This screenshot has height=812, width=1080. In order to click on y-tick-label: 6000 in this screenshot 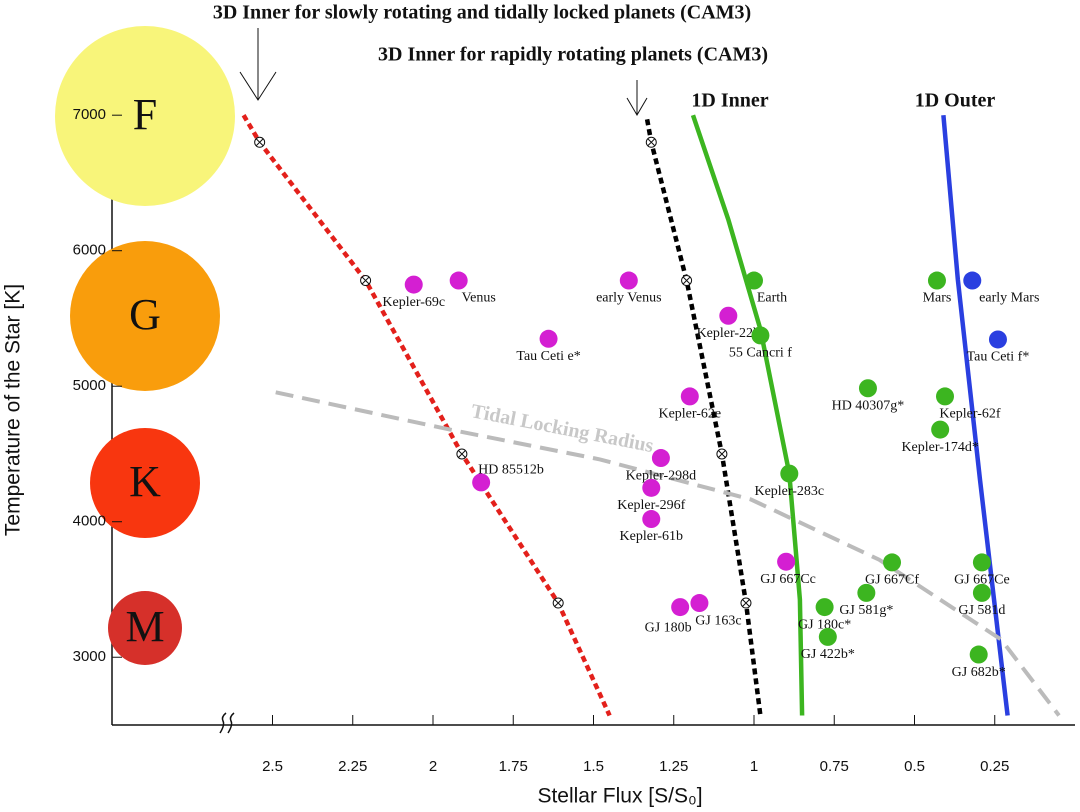, I will do `click(89, 250)`.